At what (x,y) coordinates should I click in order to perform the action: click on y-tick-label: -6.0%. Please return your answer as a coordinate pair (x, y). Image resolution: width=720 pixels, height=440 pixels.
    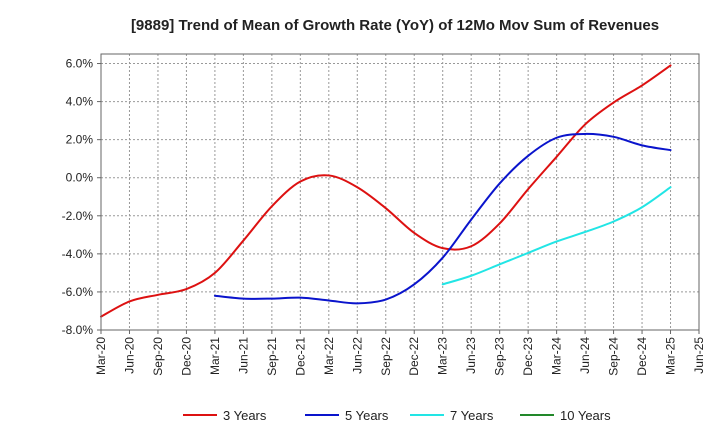
    Looking at the image, I should click on (78, 292).